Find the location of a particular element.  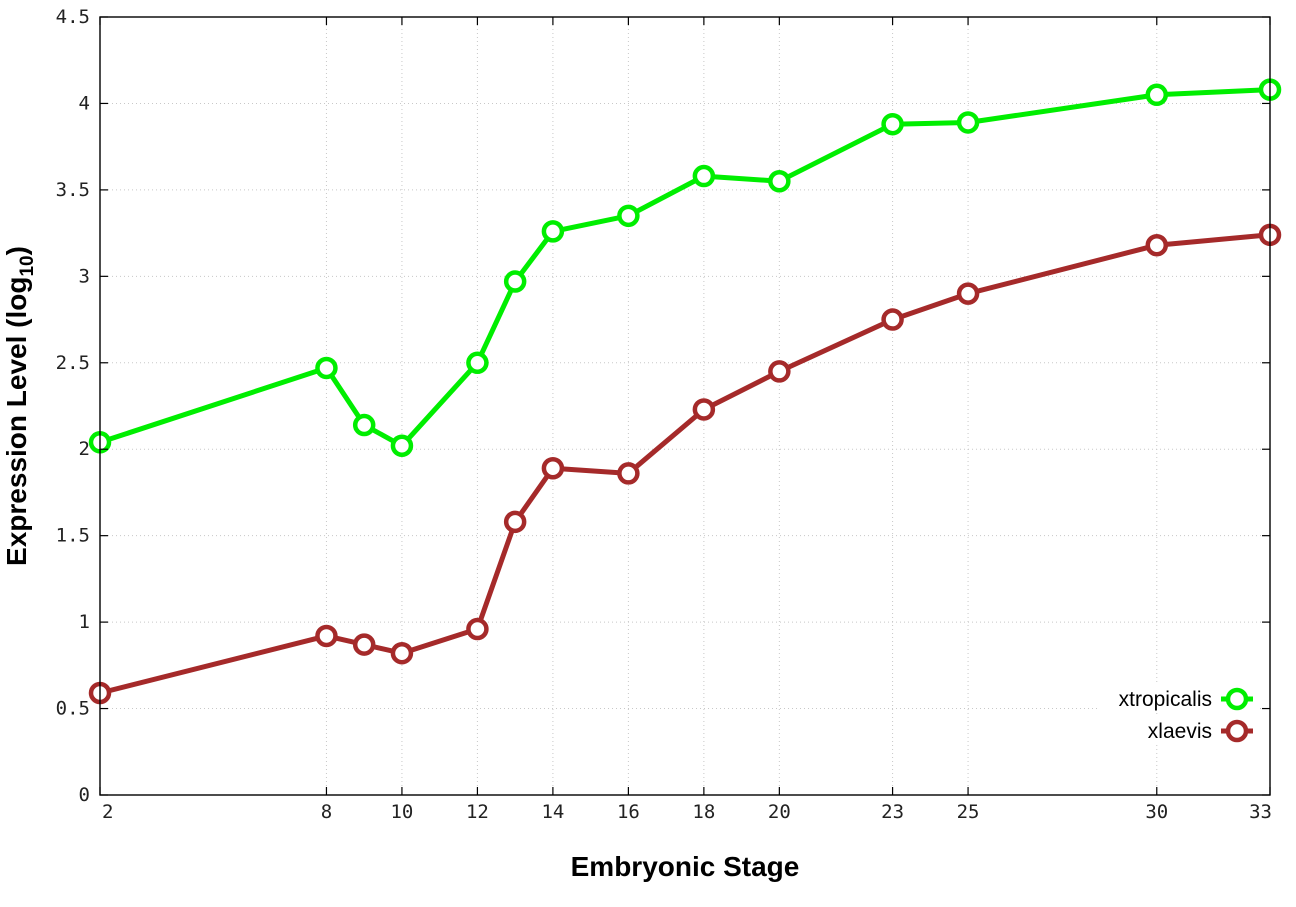

x-tick-label: 16 is located at coordinates (628, 812).